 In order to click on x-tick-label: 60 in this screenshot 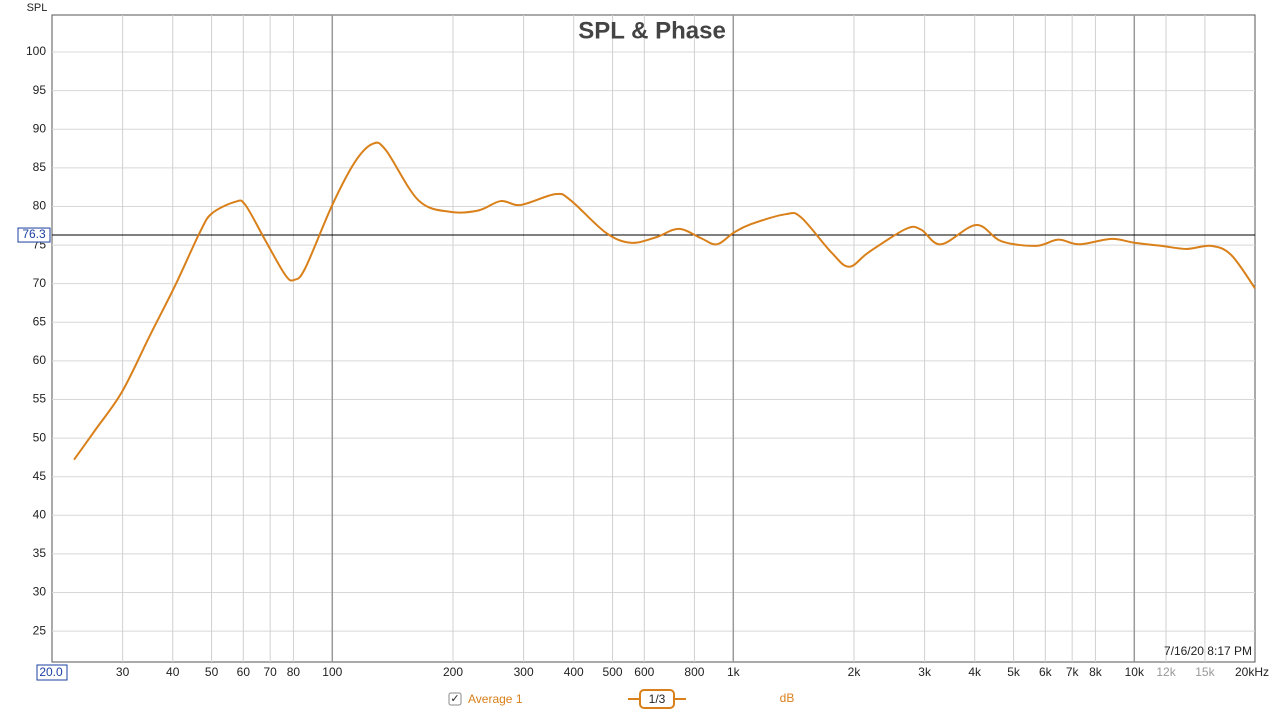, I will do `click(244, 672)`.